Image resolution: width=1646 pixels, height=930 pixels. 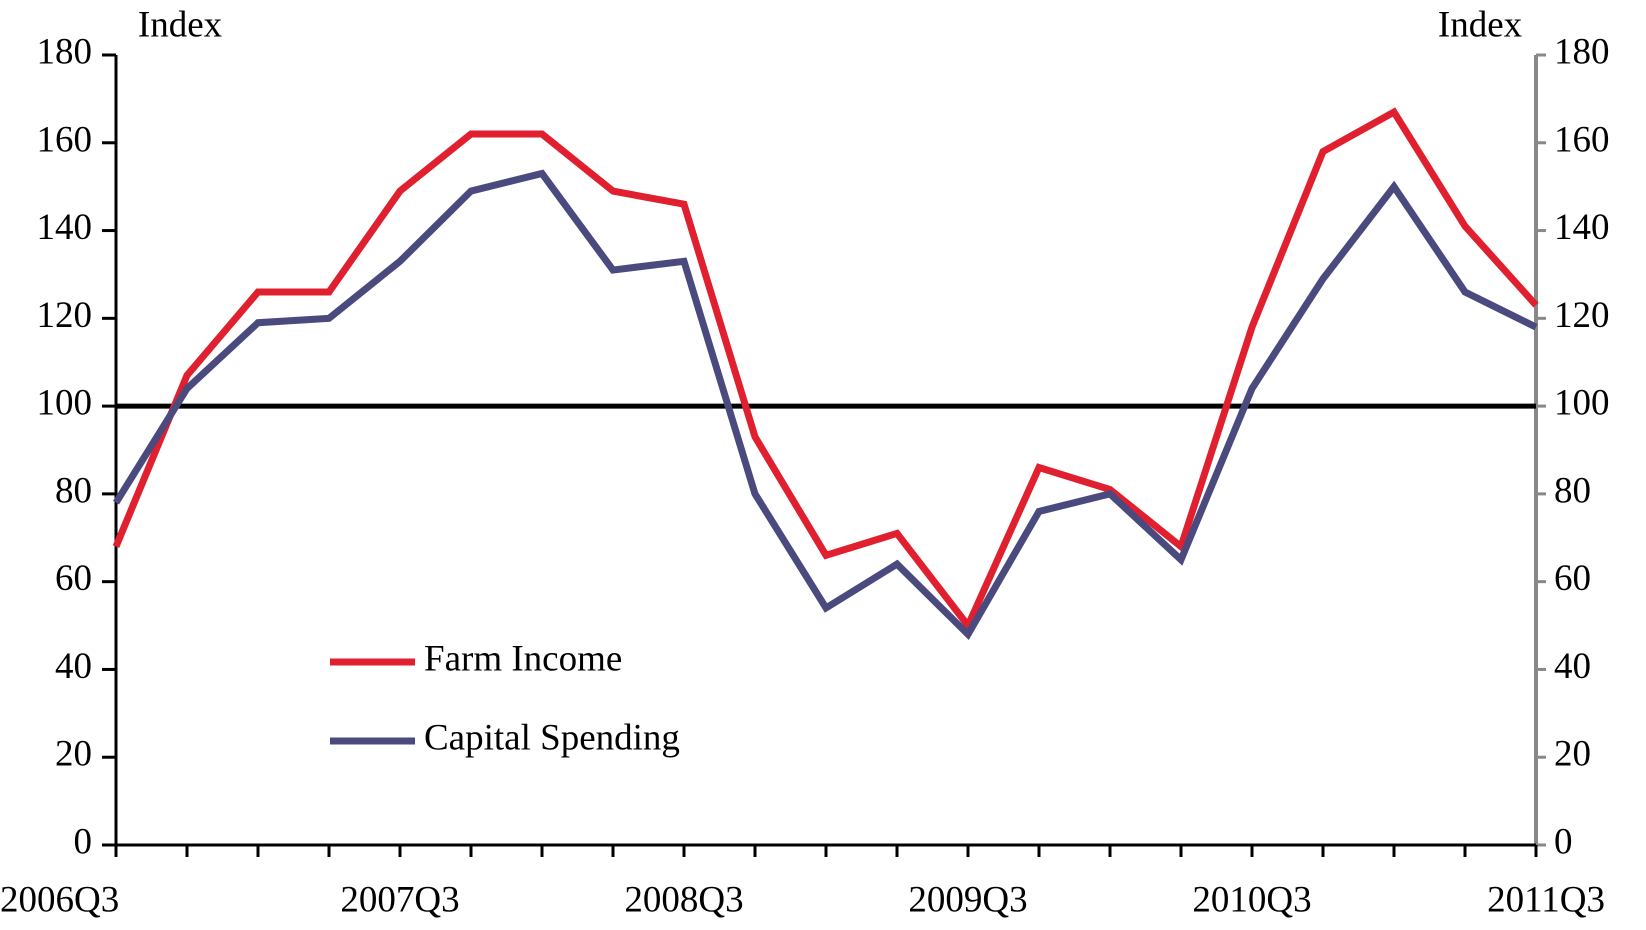 I want to click on y-tick-label: 140, so click(x=65, y=227).